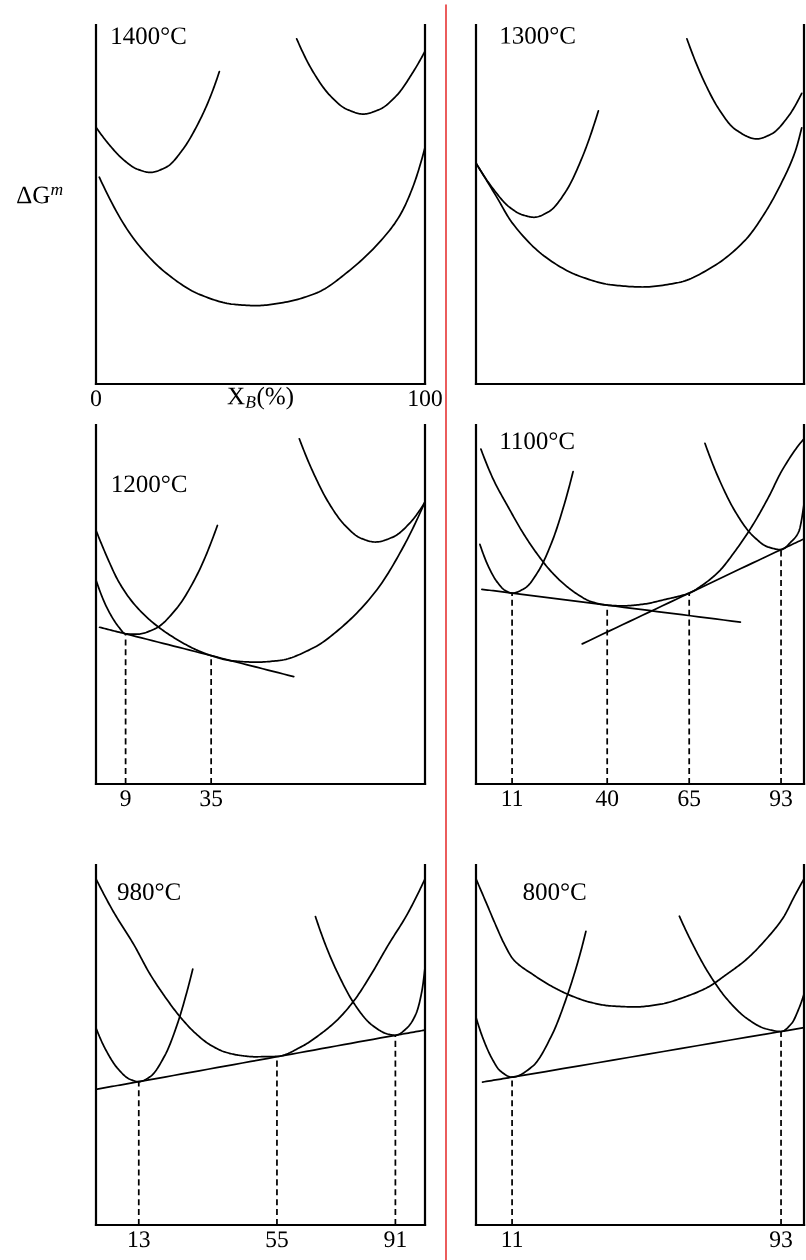 The height and width of the screenshot is (1260, 806). What do you see at coordinates (148, 892) in the screenshot?
I see `chart-title: 980°C` at bounding box center [148, 892].